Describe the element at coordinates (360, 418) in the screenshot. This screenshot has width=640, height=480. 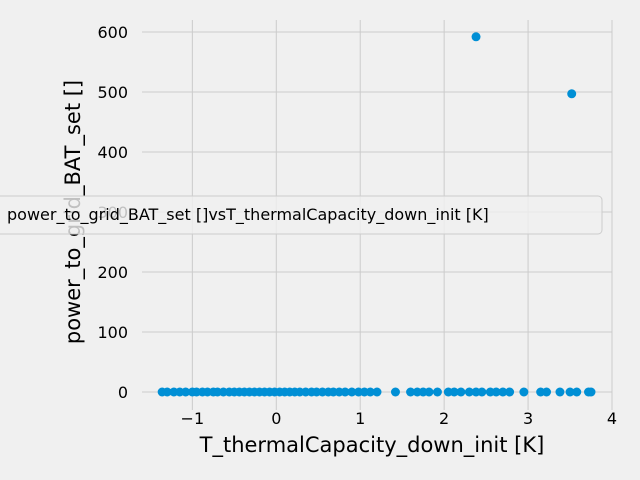
I see `x-tick-label: 1` at that location.